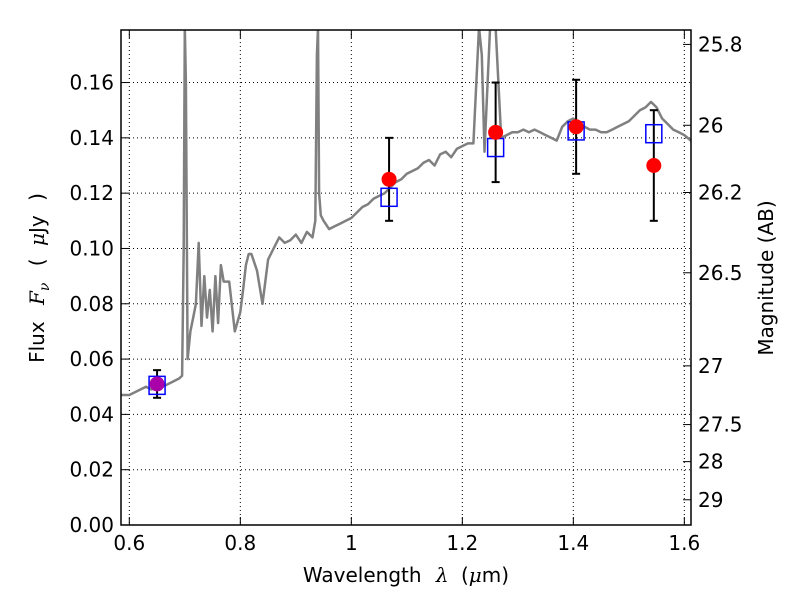 Image resolution: width=800 pixels, height=600 pixels. I want to click on y-axis-ticks: 0.00 0.02 0.04 0.06 0.08 0.10 0.12 0.14 0.16, so click(99, 304).